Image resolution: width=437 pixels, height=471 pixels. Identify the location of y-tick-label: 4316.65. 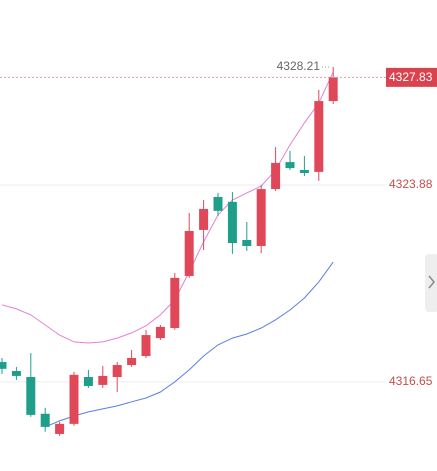
(411, 381).